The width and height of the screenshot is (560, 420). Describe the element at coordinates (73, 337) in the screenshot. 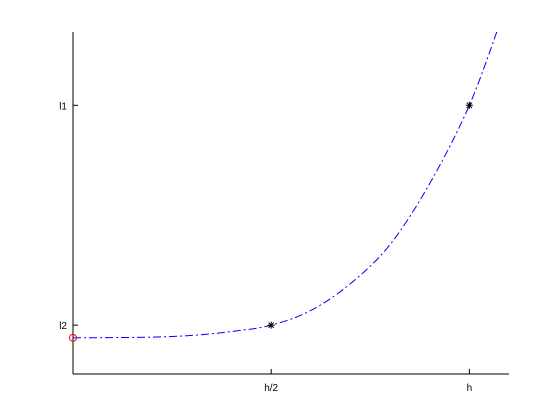

I see `data-point-circle` at that location.